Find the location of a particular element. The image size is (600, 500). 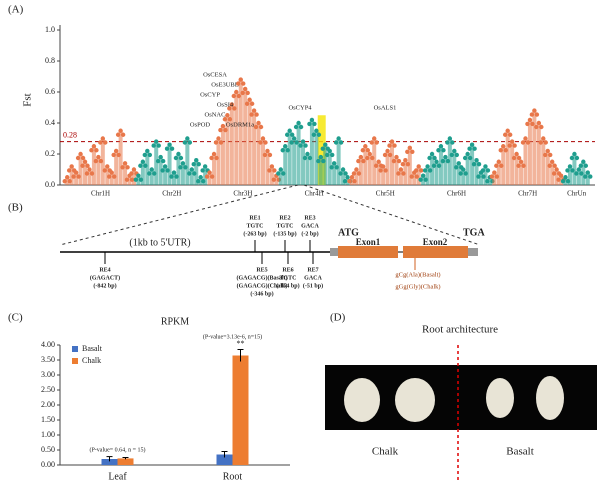

element-label: (-2 bp) is located at coordinates (309, 233).